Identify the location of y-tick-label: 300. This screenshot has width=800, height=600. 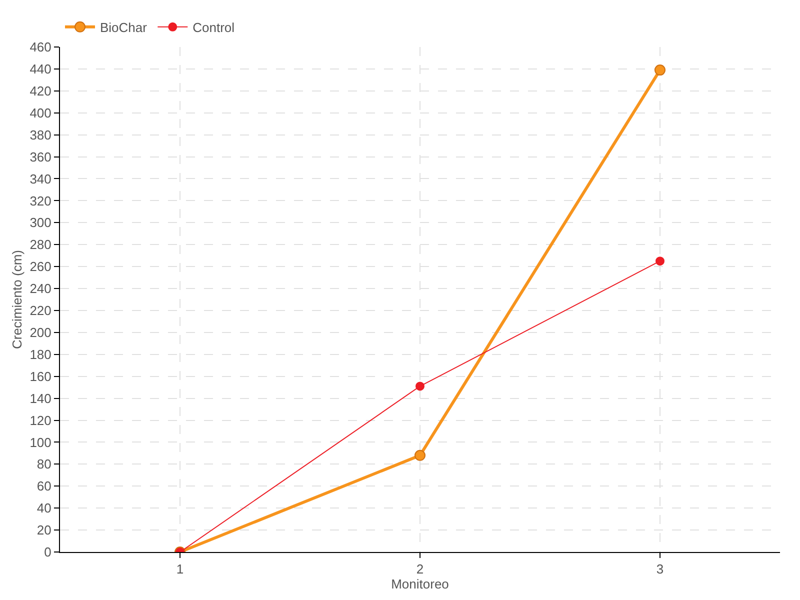
(41, 222).